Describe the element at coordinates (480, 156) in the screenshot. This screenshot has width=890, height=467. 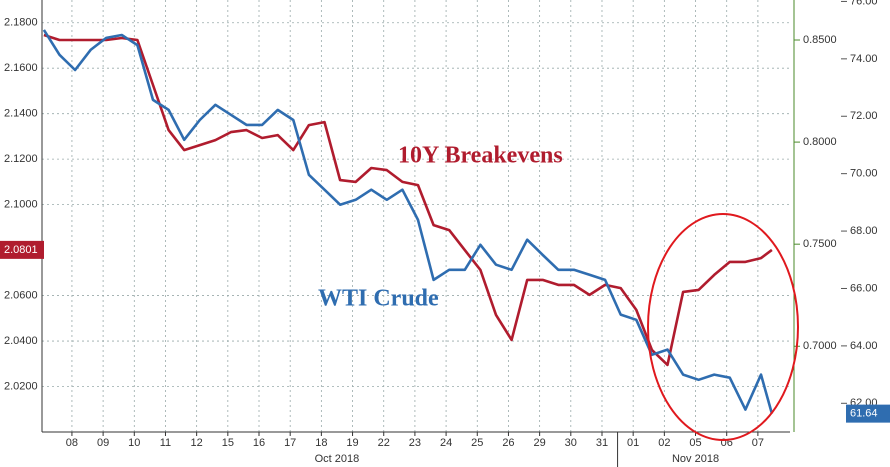
I see `series-annotation: 10Y Breakevens` at that location.